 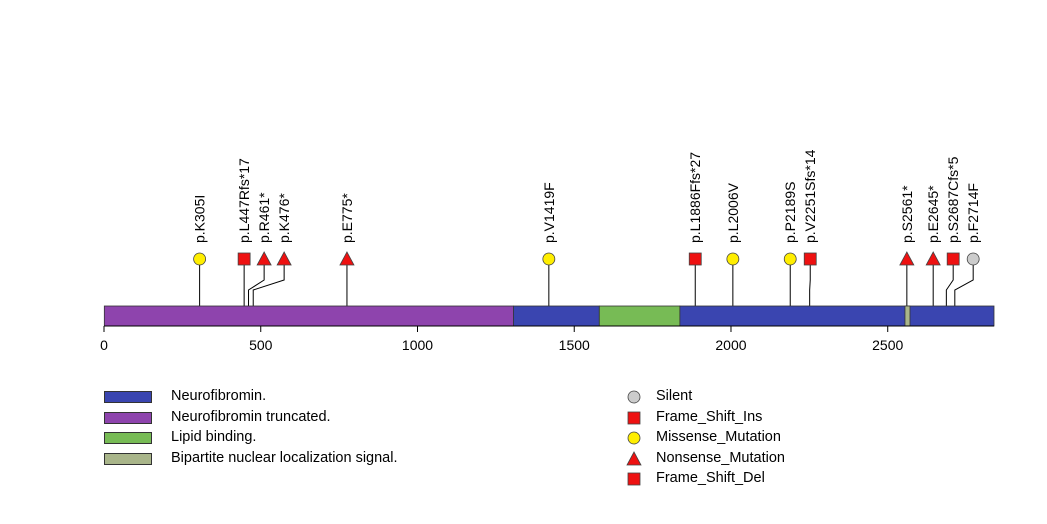 I want to click on mutation-label-4: p.E775*, so click(x=347, y=218).